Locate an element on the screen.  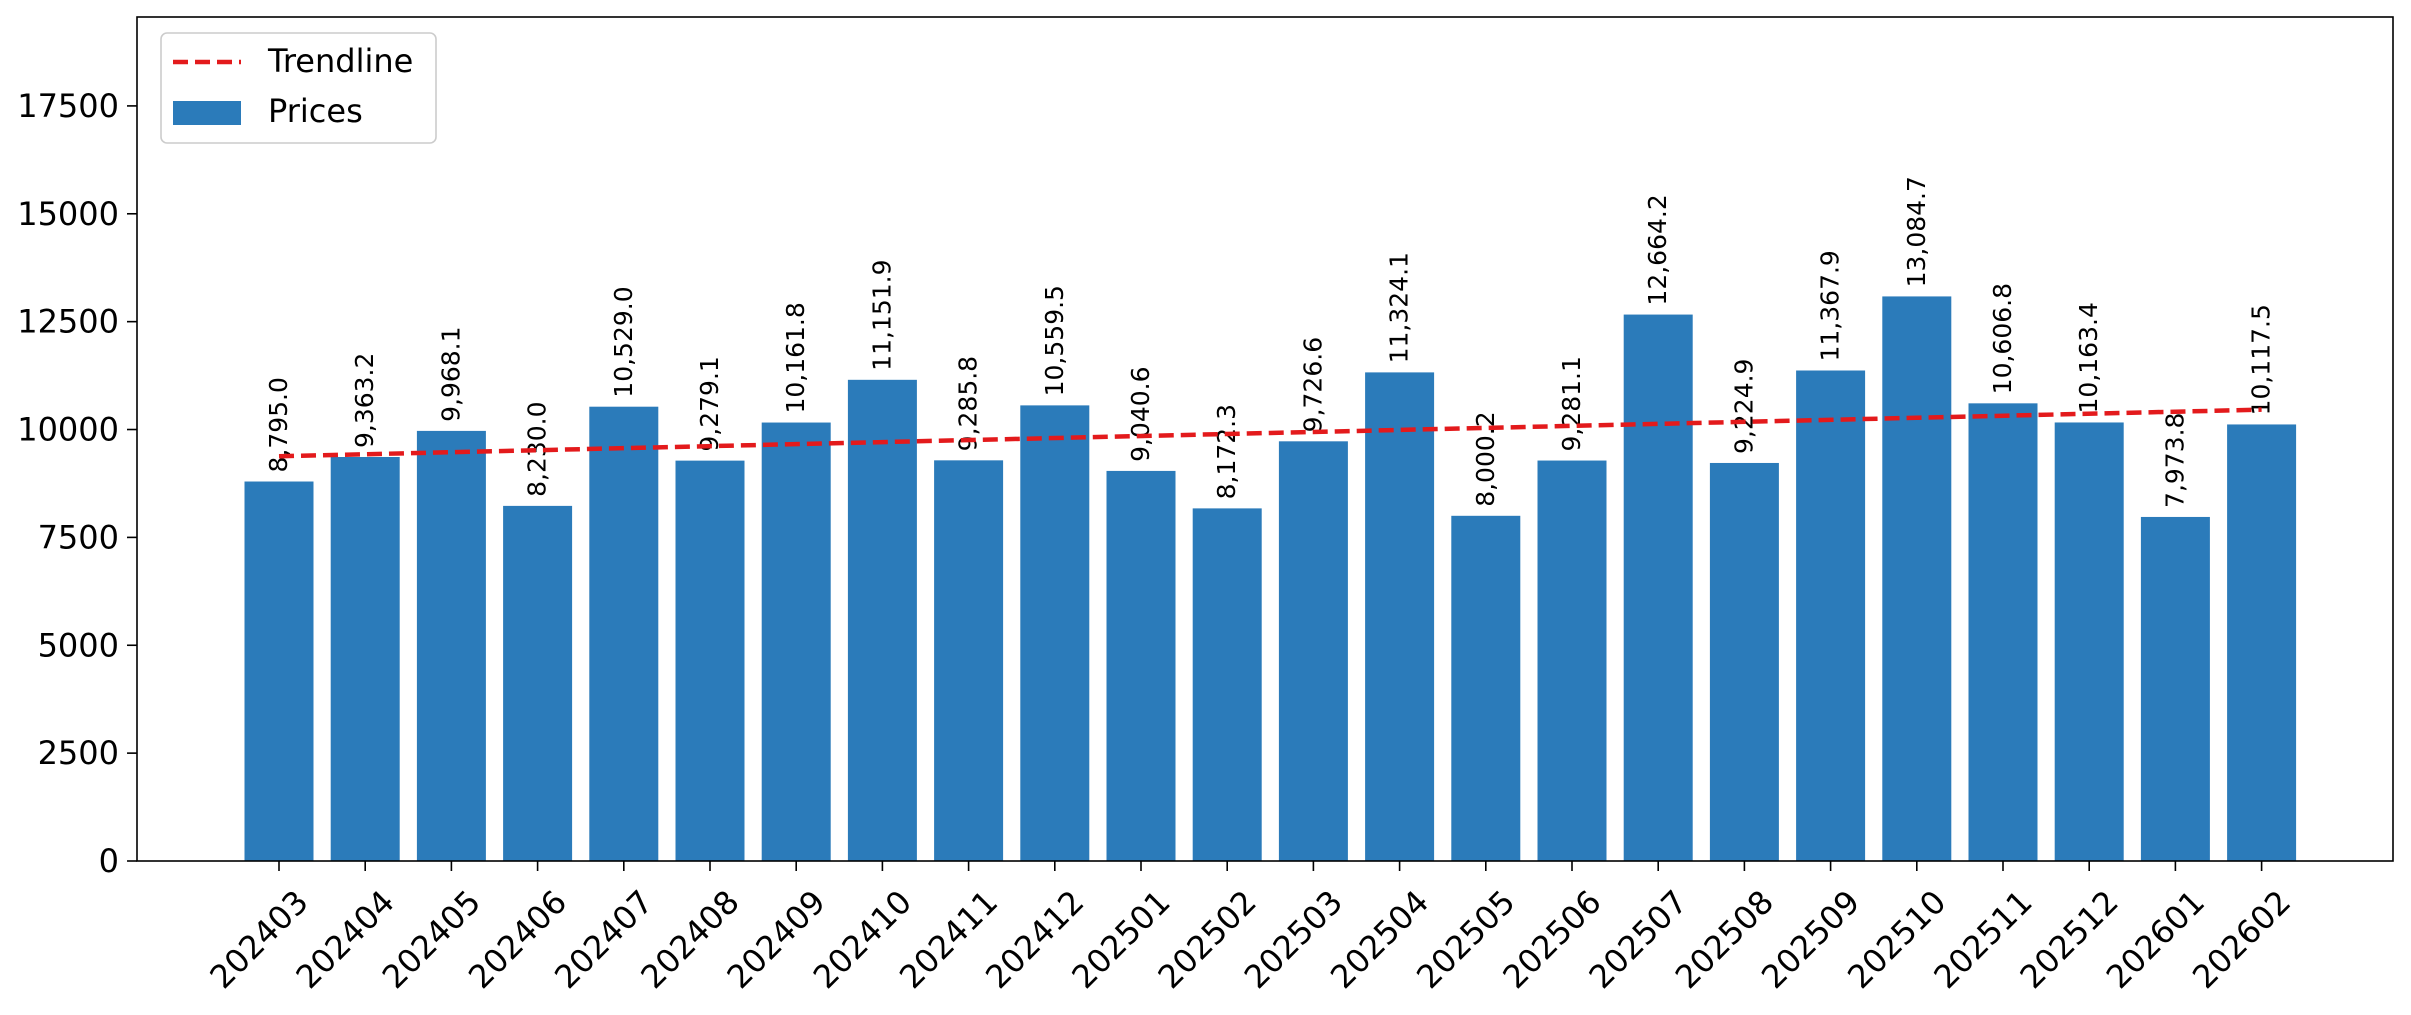
bar-value-label: 9,040.6 is located at coordinates (1140, 413).